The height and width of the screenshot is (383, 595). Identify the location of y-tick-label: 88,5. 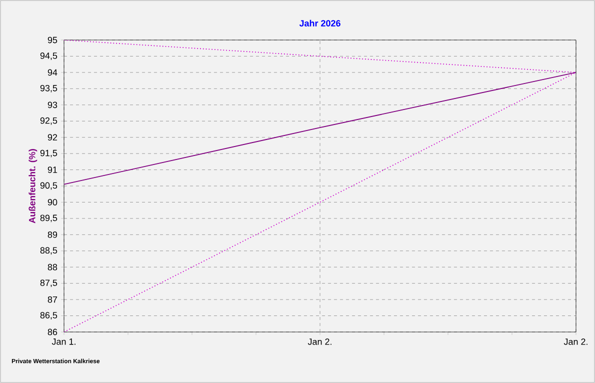
(49, 251).